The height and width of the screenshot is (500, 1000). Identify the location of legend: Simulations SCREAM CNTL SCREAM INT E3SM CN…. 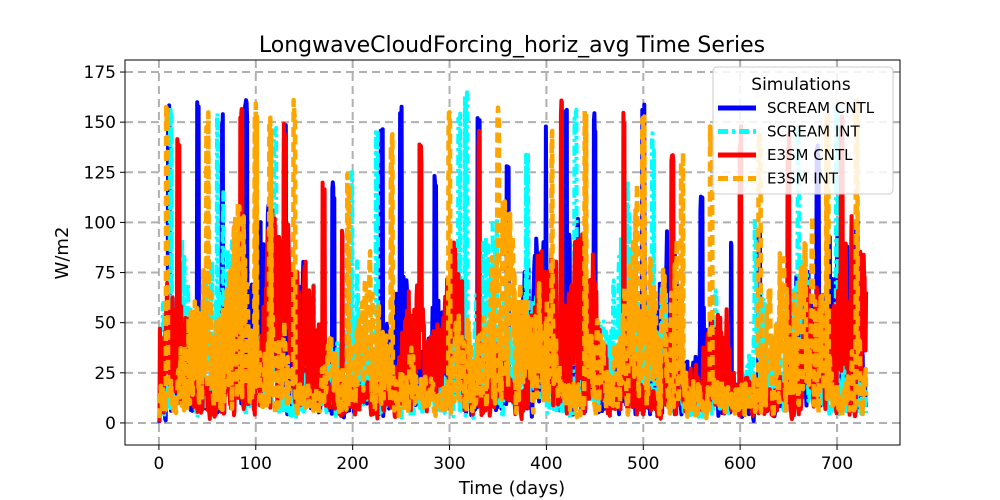
(803, 130).